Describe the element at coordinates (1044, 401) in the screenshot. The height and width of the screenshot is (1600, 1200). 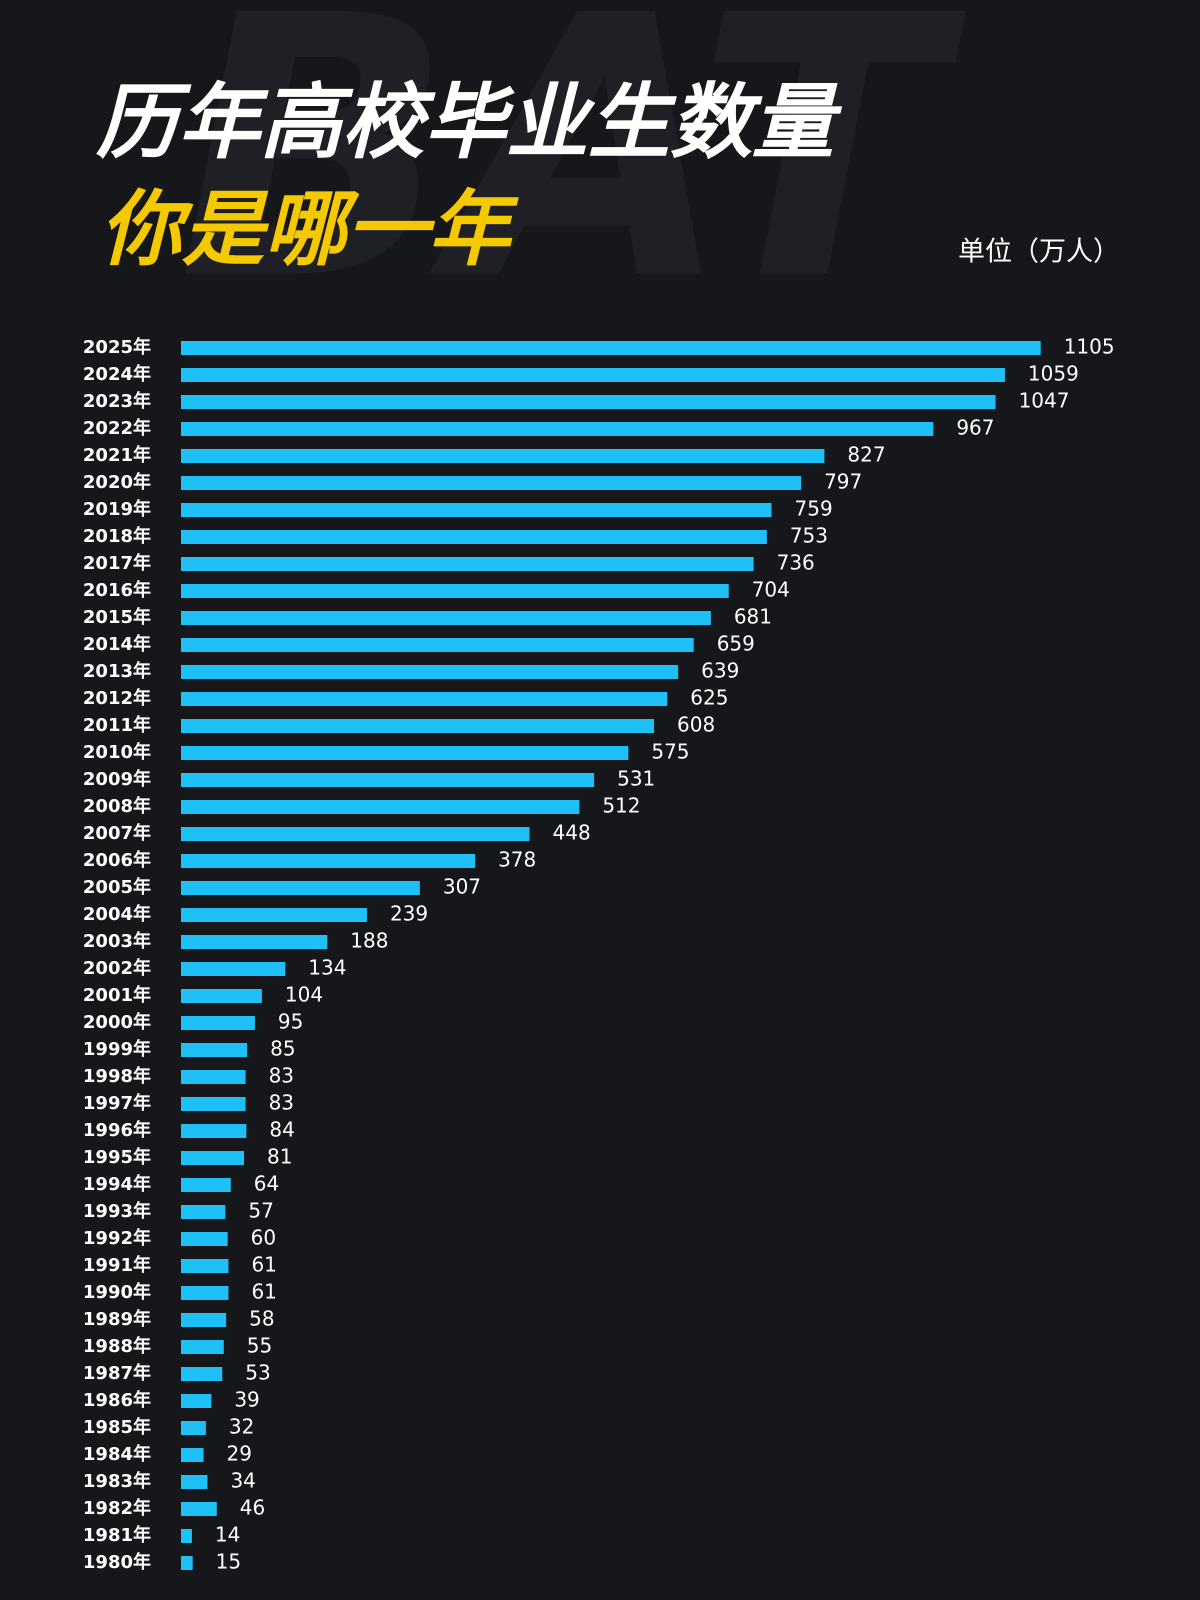
I see `value-label: 1047` at that location.